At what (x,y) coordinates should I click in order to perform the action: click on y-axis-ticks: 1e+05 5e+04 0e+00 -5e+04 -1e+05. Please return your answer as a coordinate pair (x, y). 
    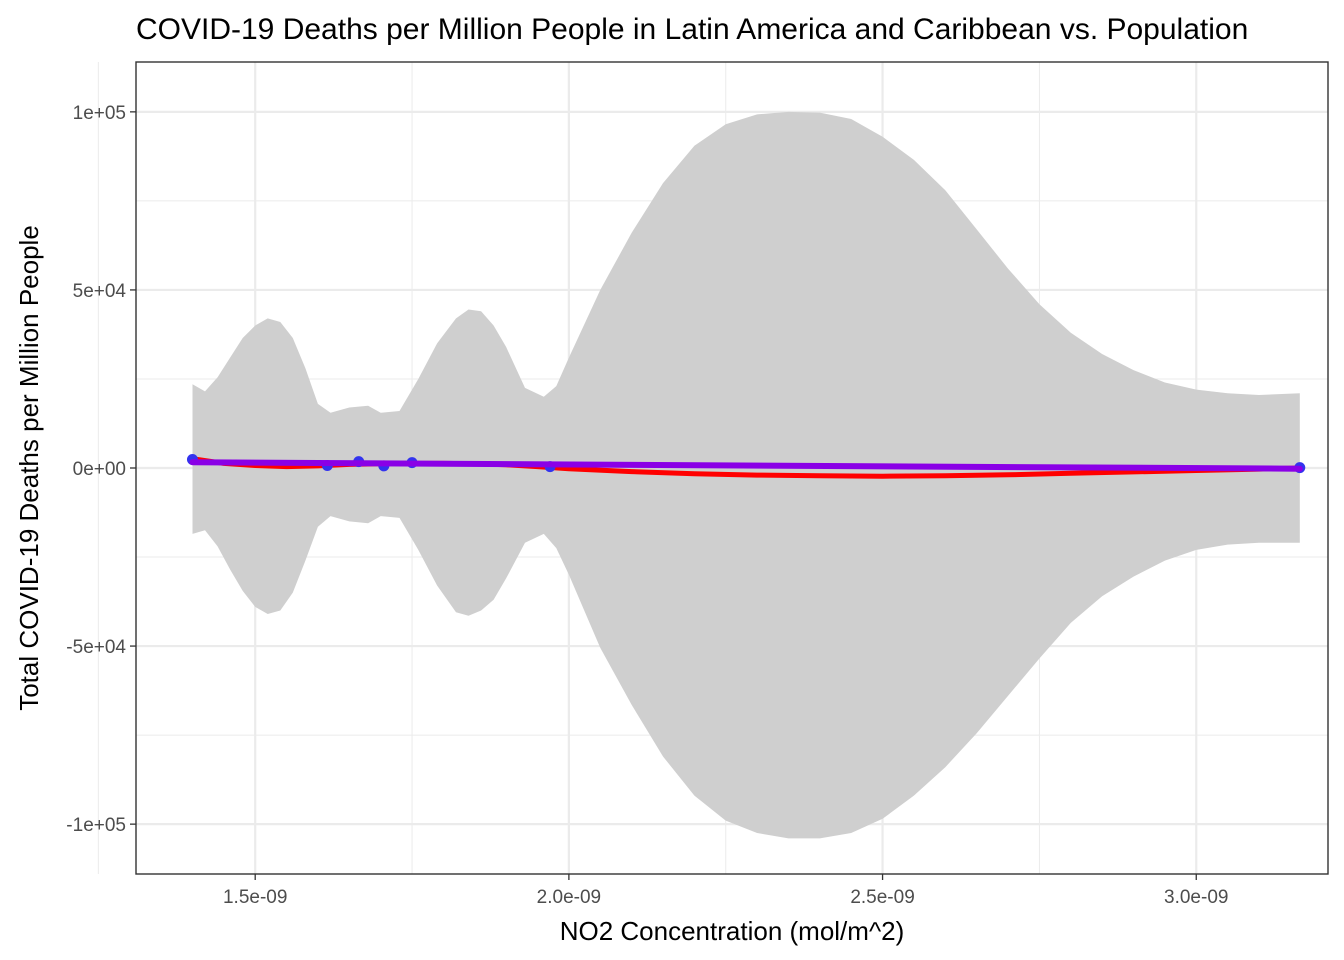
    Looking at the image, I should click on (101, 469).